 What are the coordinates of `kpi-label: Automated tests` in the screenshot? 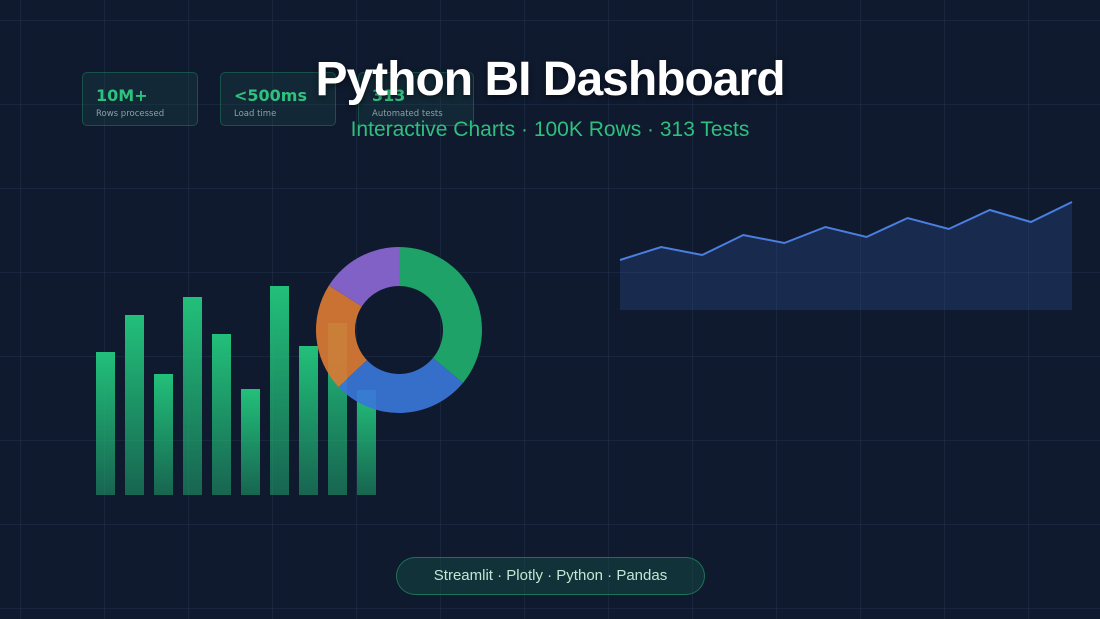 It's located at (407, 114).